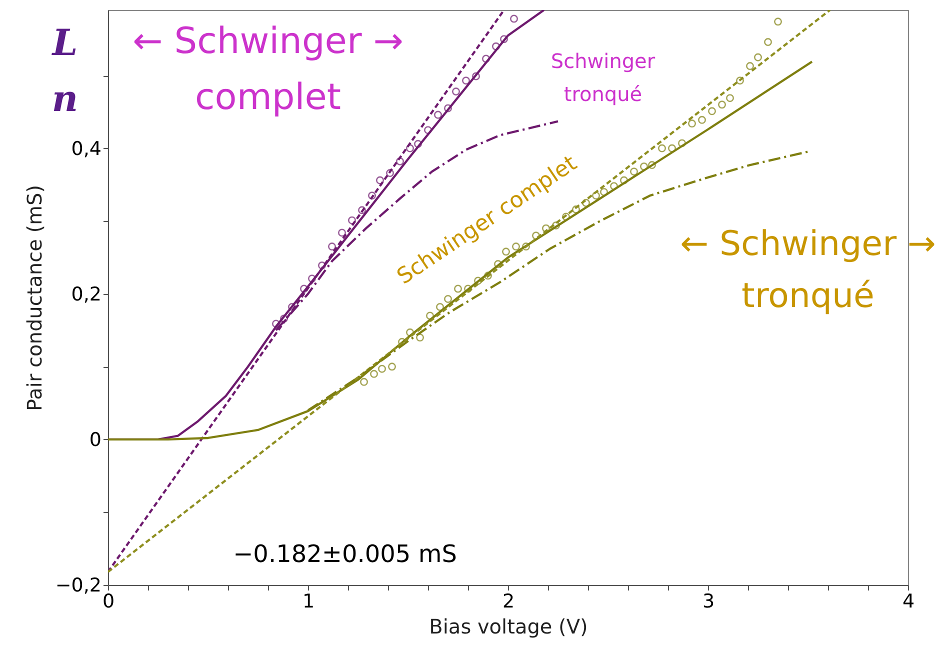  I want to click on x-tick-label: 4, so click(908, 601).